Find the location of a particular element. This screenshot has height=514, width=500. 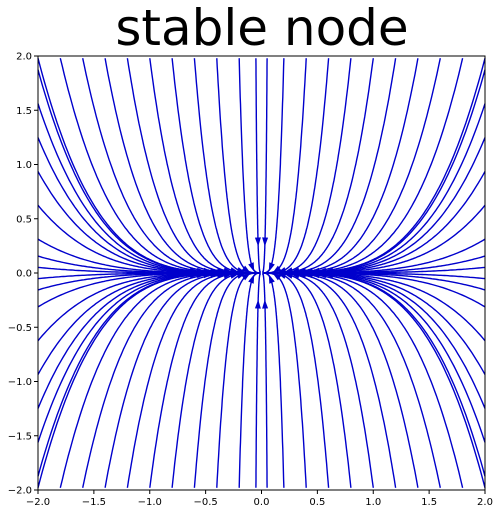

y-tick-label: 0.5 is located at coordinates (24, 219).